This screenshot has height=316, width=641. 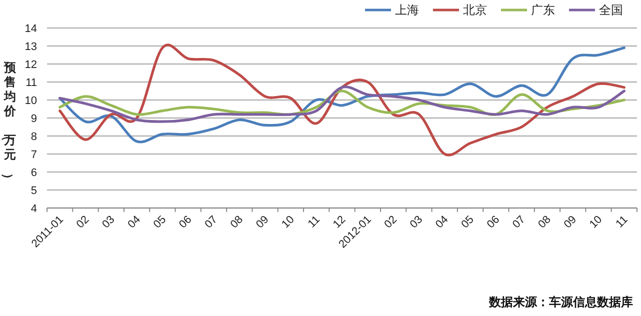 I want to click on y-tick-label: 12, so click(x=30, y=65).